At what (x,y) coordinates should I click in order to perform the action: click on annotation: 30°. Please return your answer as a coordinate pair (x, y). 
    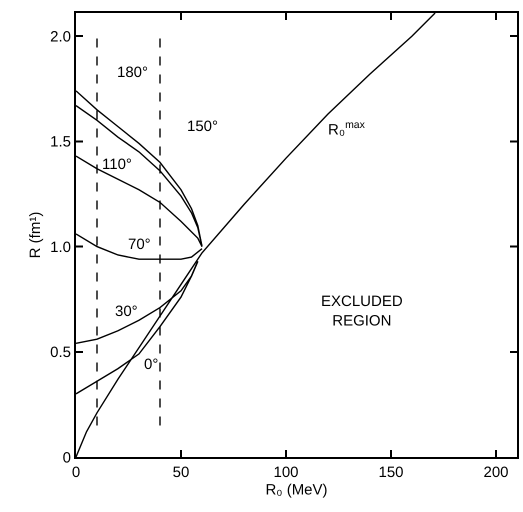
    Looking at the image, I should click on (126, 311).